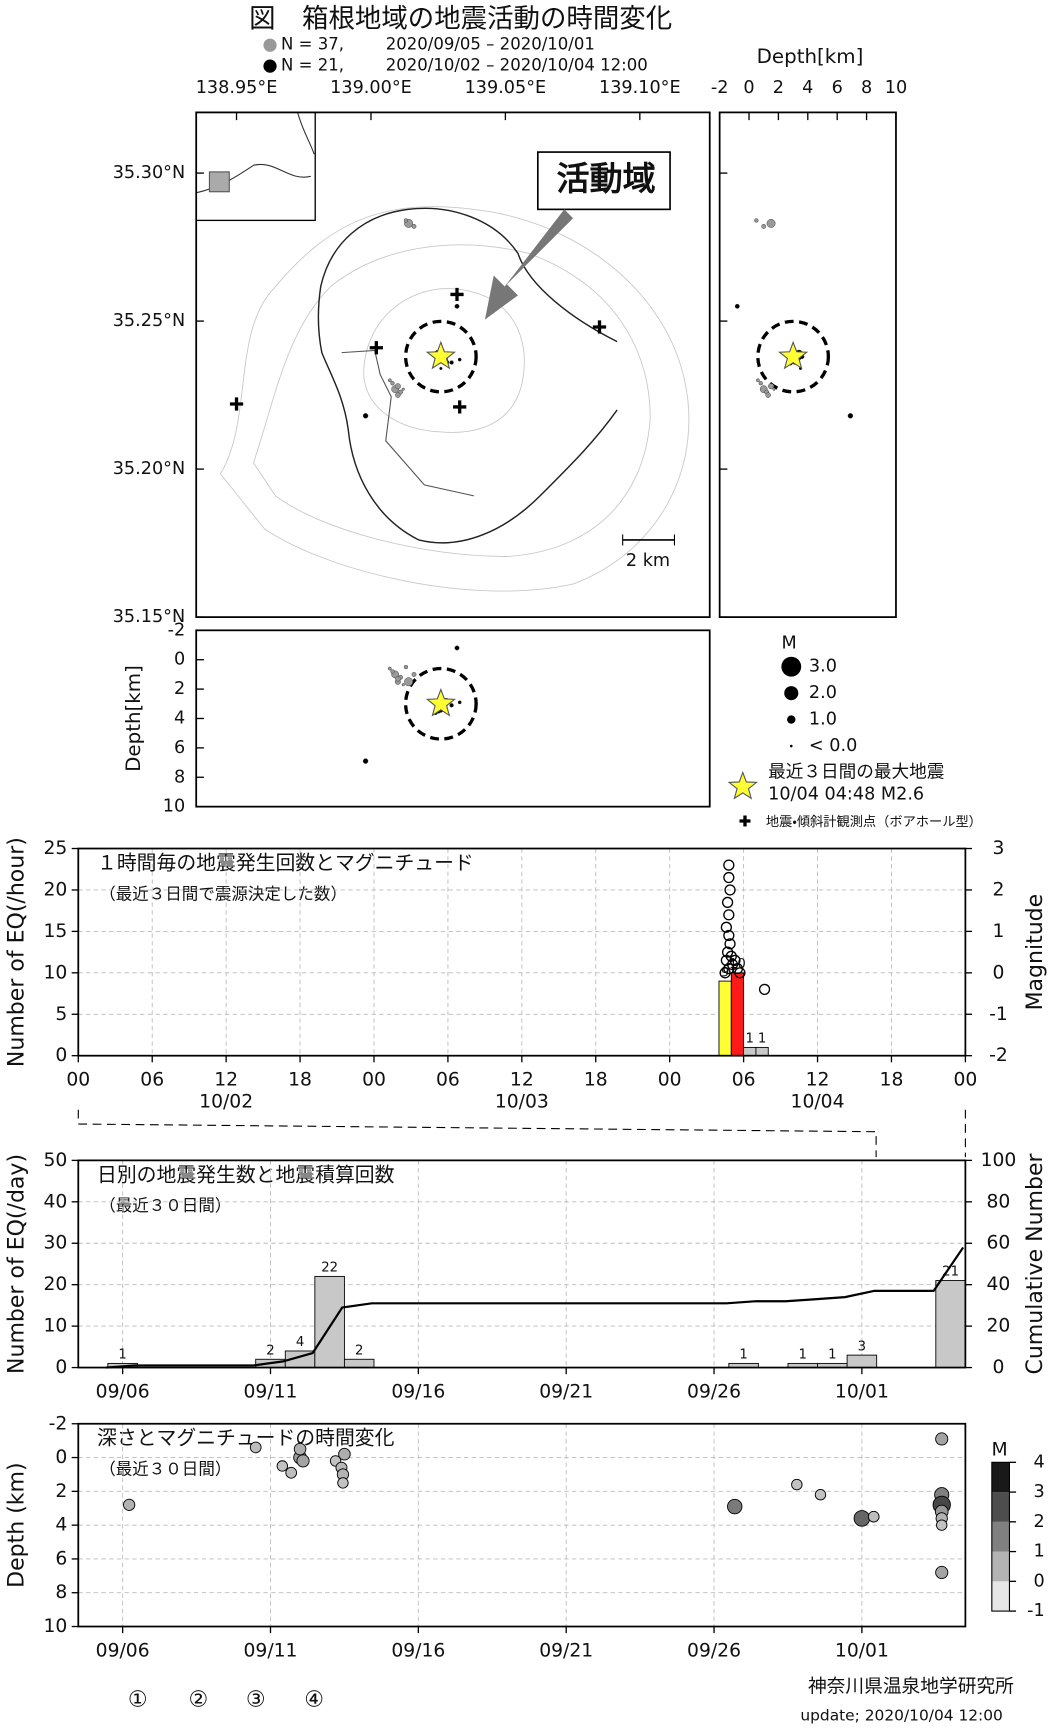  What do you see at coordinates (999, 1326) in the screenshot?
I see `y2-tick-label: 20` at bounding box center [999, 1326].